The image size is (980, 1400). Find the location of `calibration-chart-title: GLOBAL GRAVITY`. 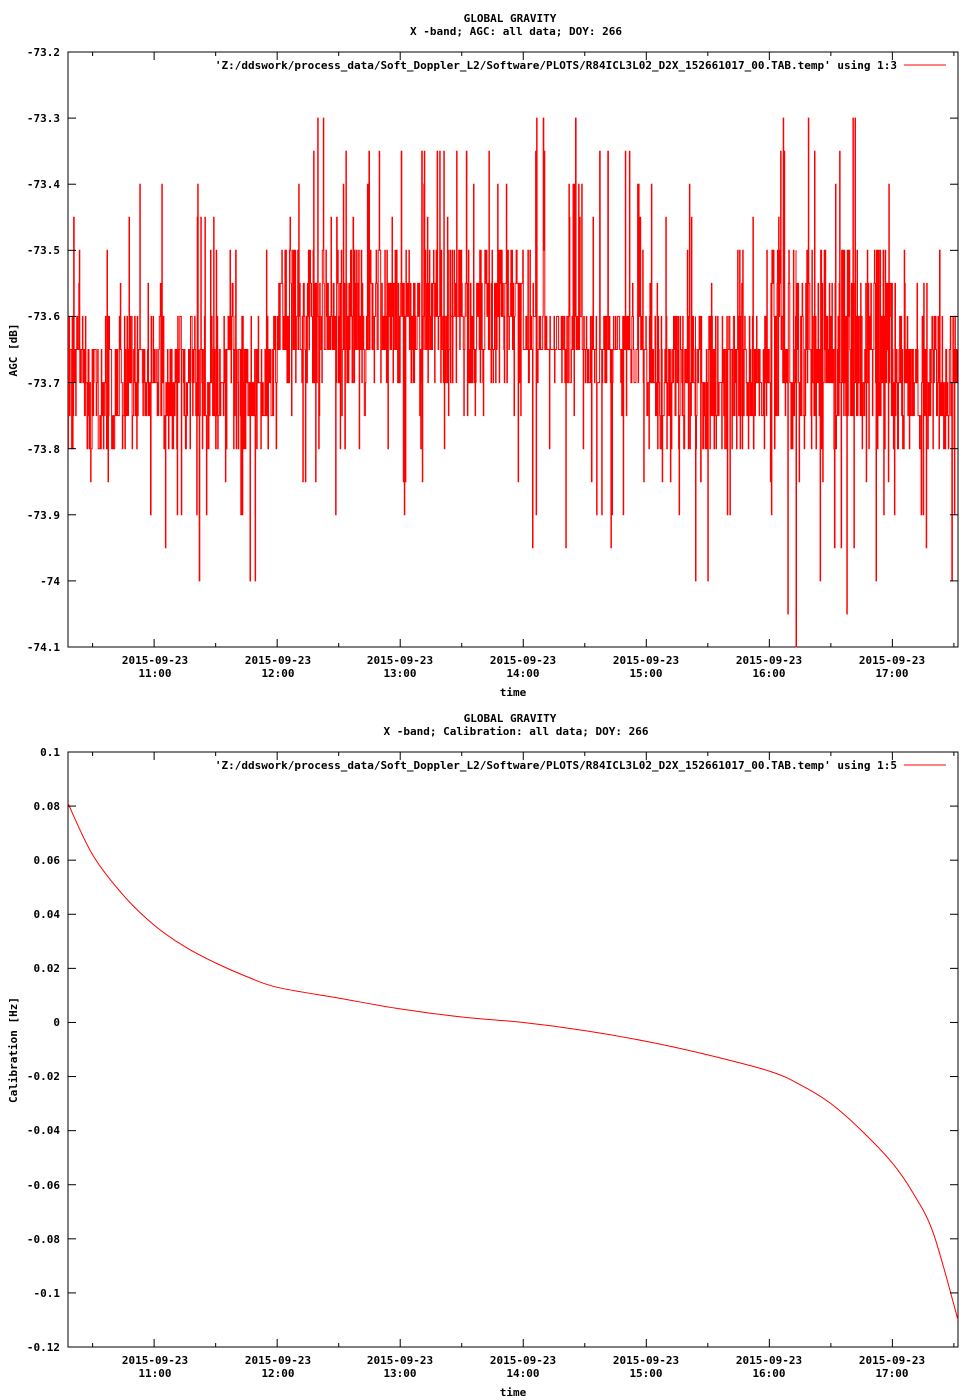

calibration-chart-title: GLOBAL GRAVITY is located at coordinates (510, 718).